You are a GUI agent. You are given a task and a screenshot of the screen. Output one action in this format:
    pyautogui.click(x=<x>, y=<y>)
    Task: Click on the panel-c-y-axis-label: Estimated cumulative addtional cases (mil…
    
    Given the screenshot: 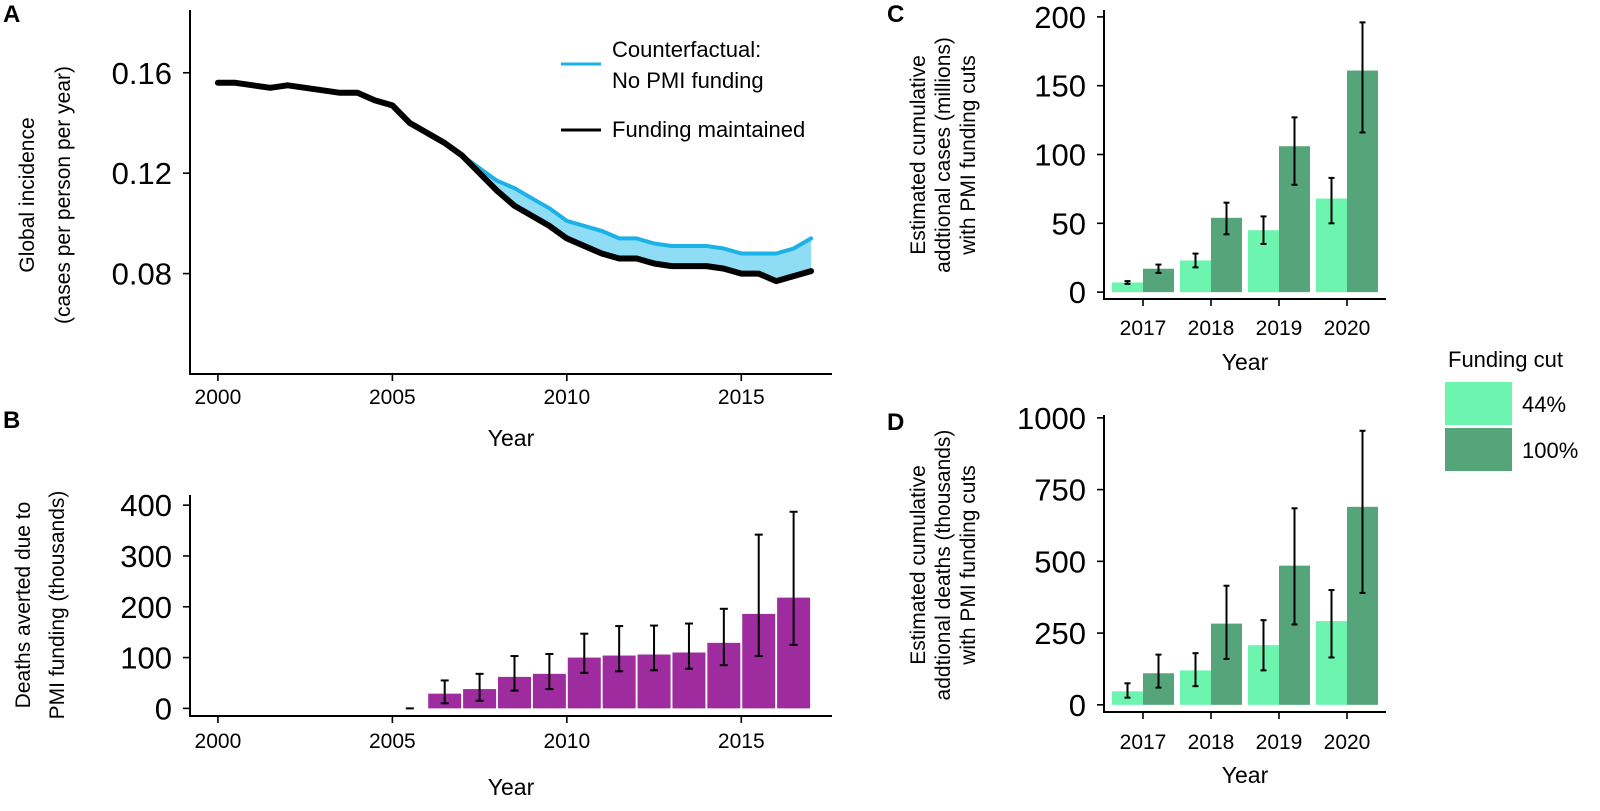 What is the action you would take?
    pyautogui.click(x=943, y=155)
    